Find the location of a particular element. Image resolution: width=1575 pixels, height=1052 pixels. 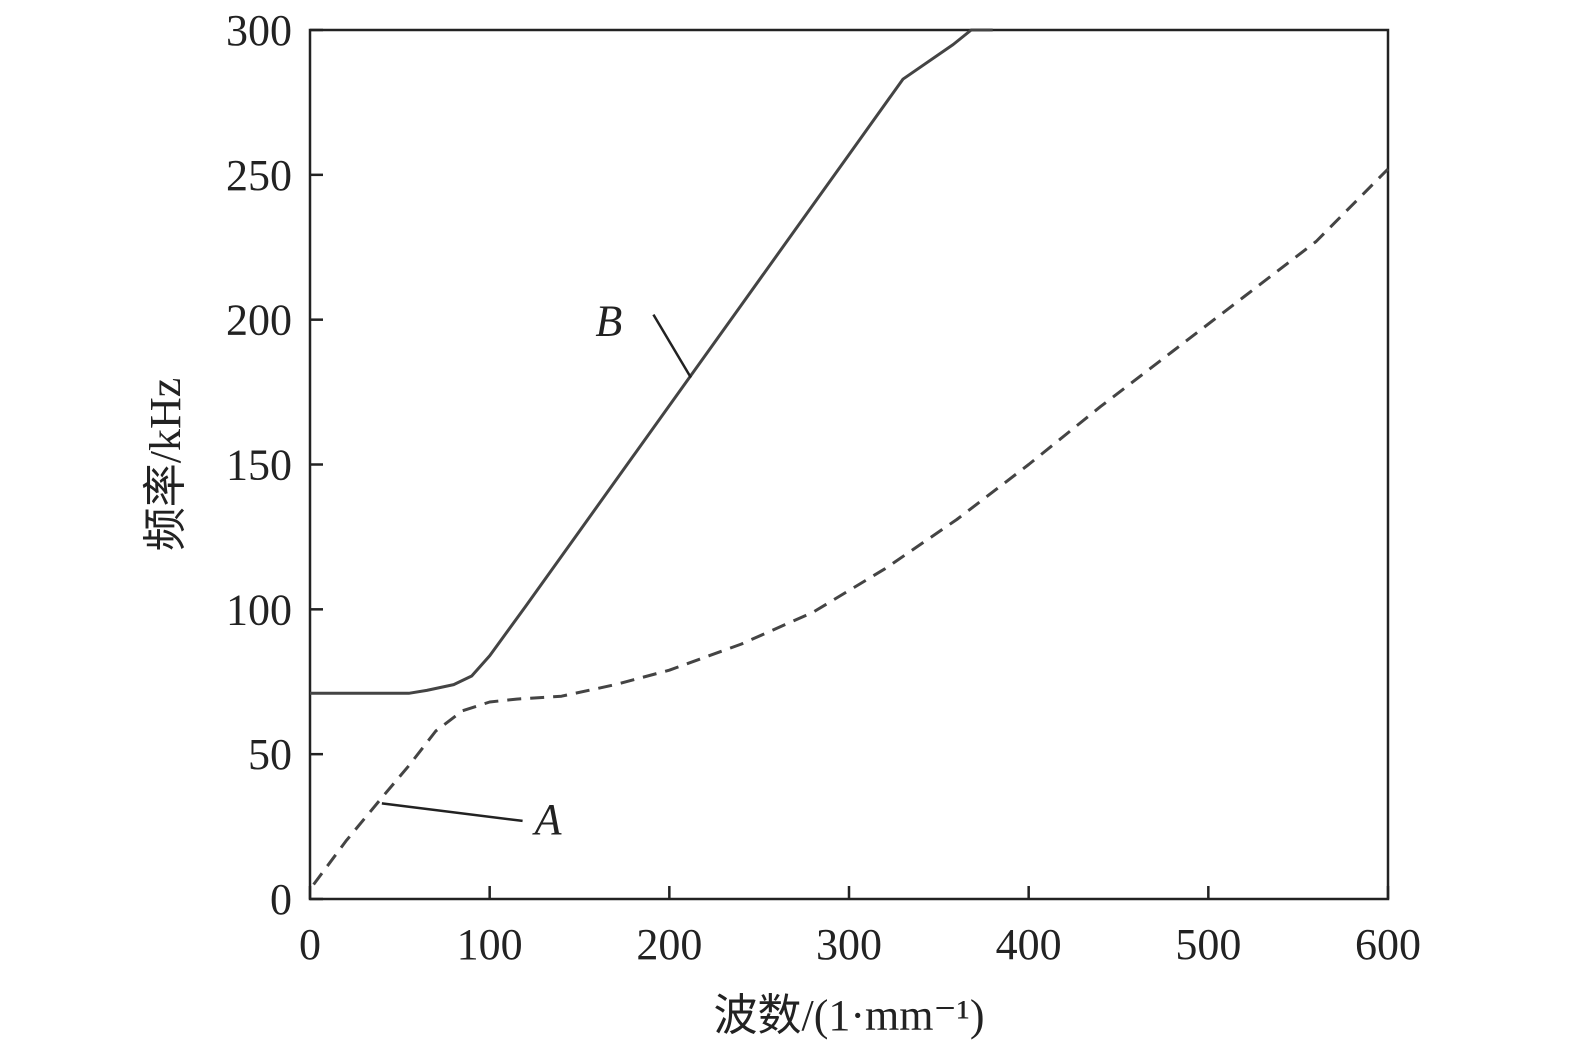

x-tick-label: 400 is located at coordinates (1029, 944).